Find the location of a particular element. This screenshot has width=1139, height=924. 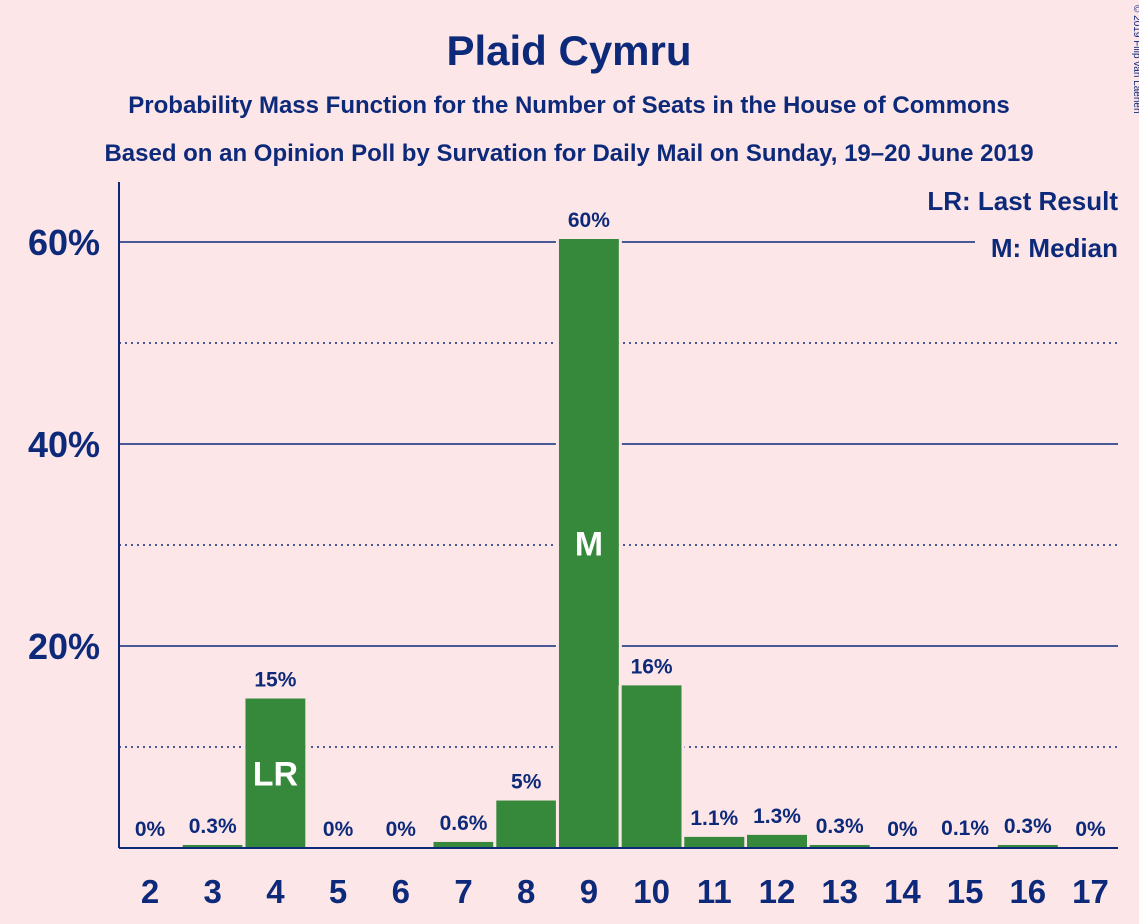

x-tick-label-5: 5 is located at coordinates (338, 891).